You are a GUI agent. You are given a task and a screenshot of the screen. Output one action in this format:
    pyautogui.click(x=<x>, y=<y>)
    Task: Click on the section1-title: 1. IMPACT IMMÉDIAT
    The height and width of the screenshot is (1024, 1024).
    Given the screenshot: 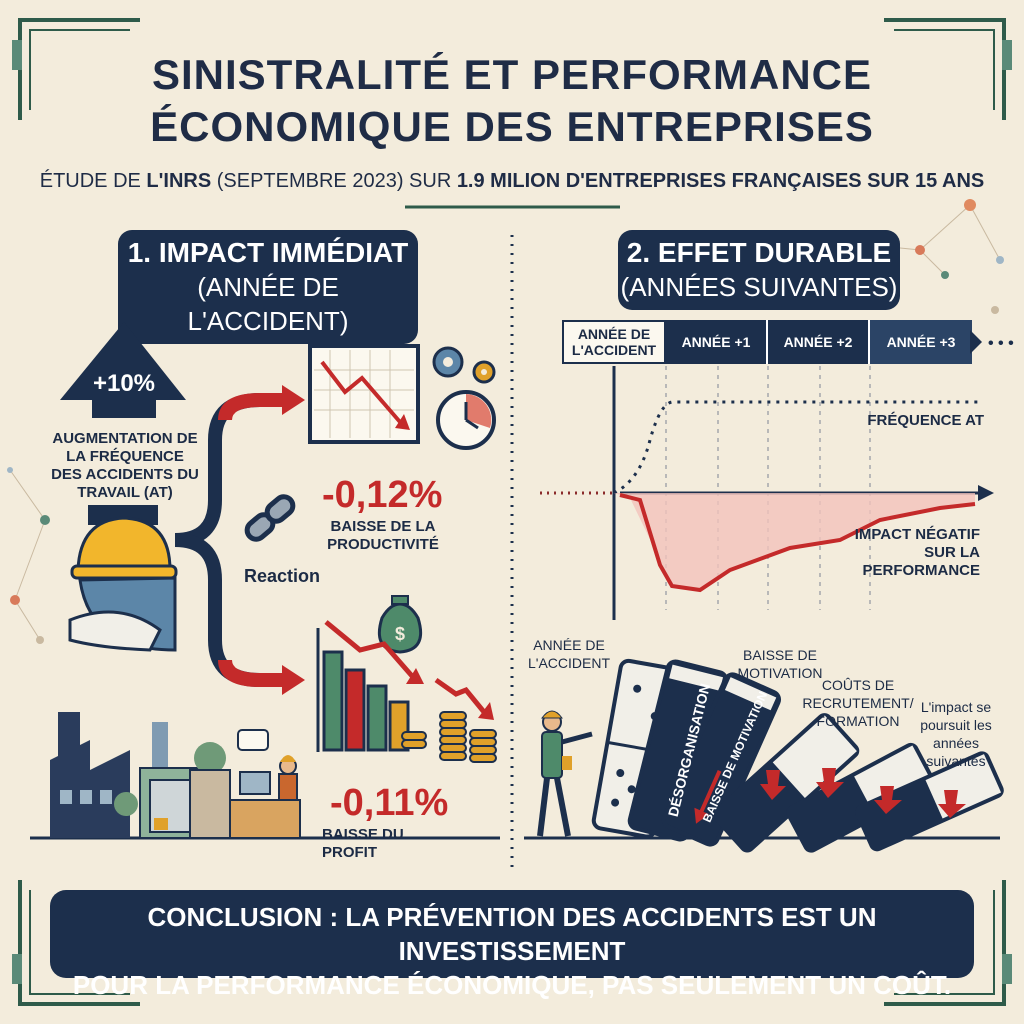 What is the action you would take?
    pyautogui.click(x=268, y=252)
    